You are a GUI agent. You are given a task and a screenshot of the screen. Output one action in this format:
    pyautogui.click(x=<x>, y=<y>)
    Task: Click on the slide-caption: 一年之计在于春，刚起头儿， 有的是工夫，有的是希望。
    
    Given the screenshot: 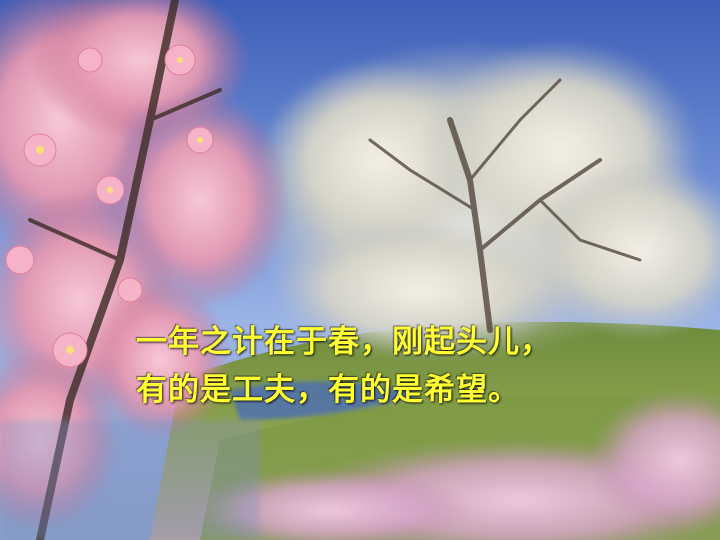 What is the action you would take?
    pyautogui.click(x=416, y=366)
    